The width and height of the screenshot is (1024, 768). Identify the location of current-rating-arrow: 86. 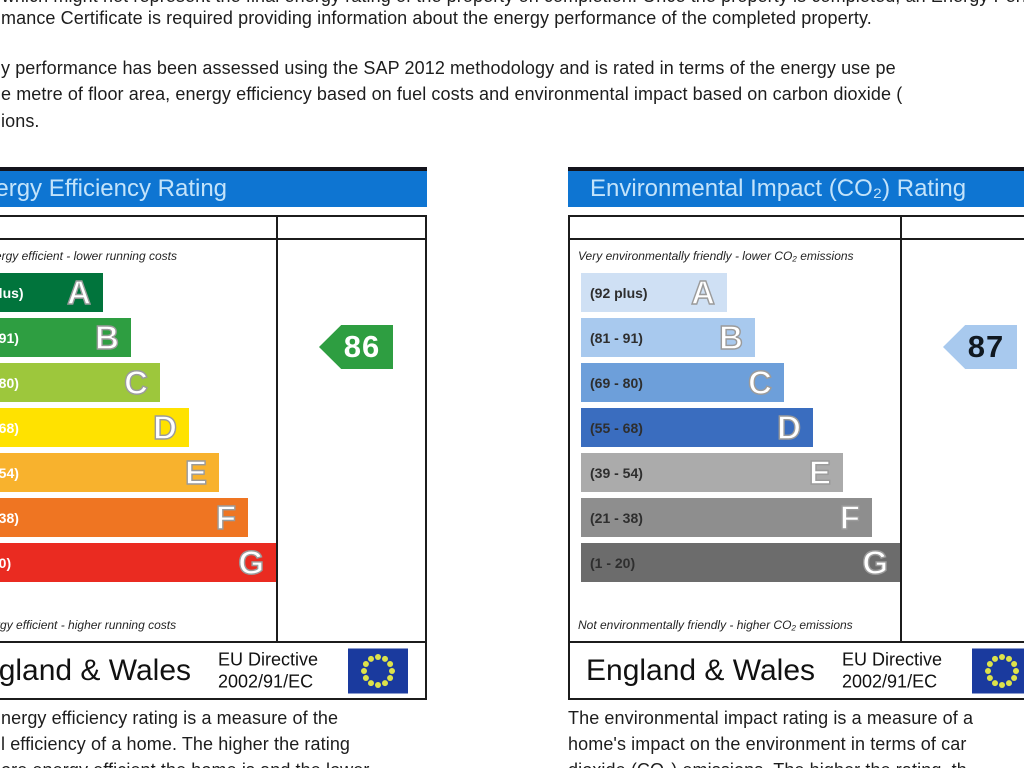
(356, 347).